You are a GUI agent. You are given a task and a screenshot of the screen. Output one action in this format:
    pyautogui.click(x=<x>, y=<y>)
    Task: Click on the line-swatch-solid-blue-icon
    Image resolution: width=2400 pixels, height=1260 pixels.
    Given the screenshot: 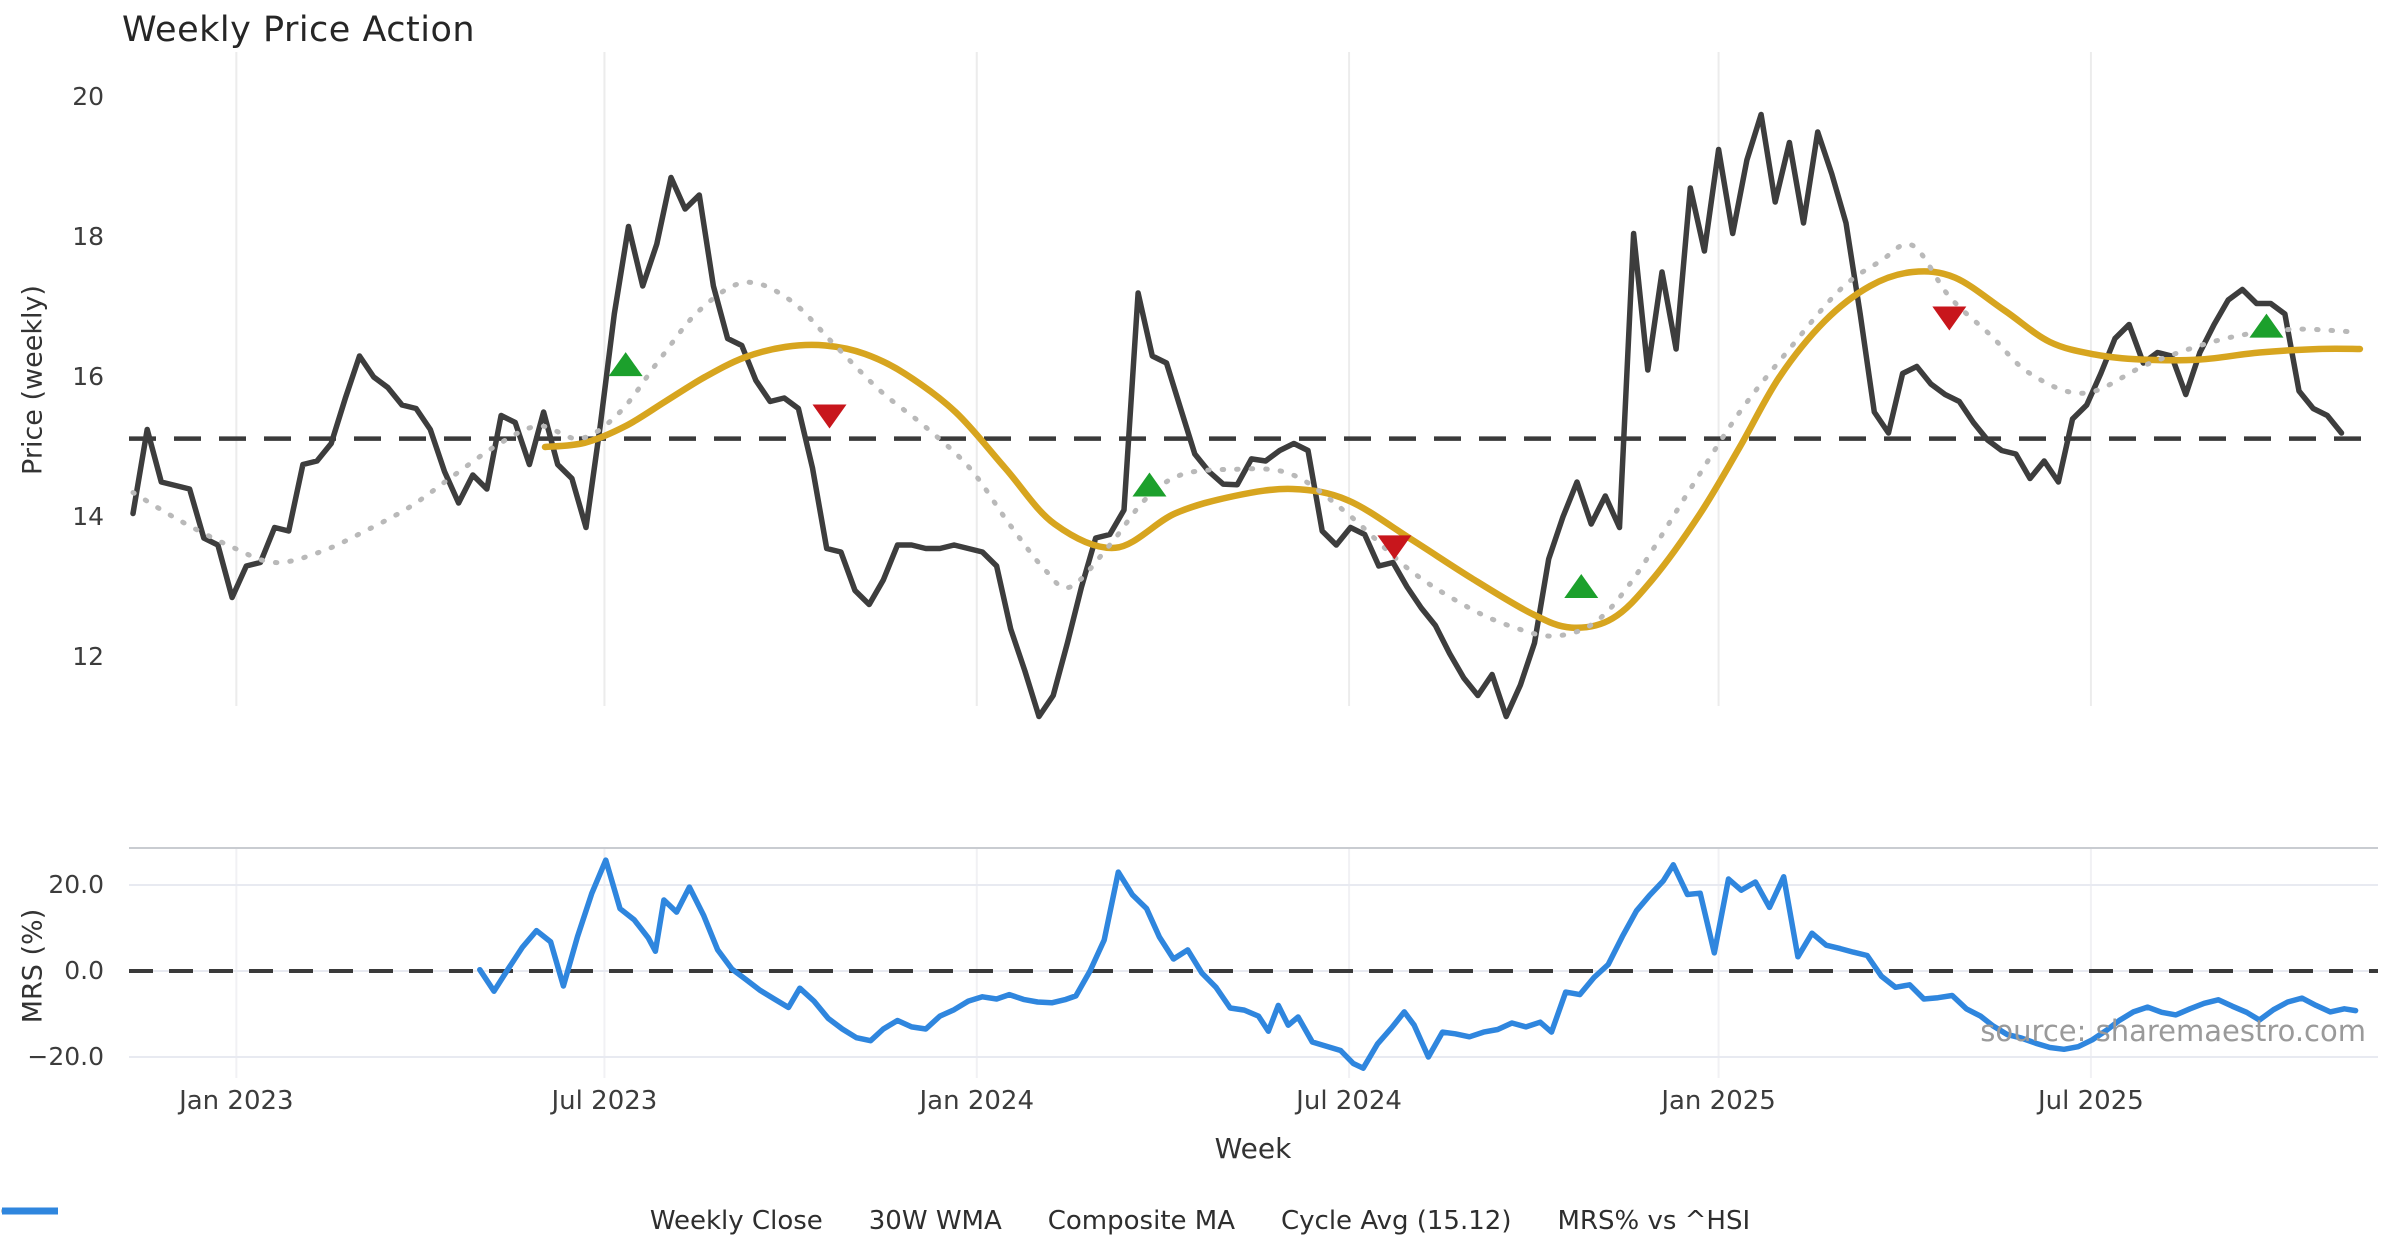 What is the action you would take?
    pyautogui.click(x=30, y=1211)
    